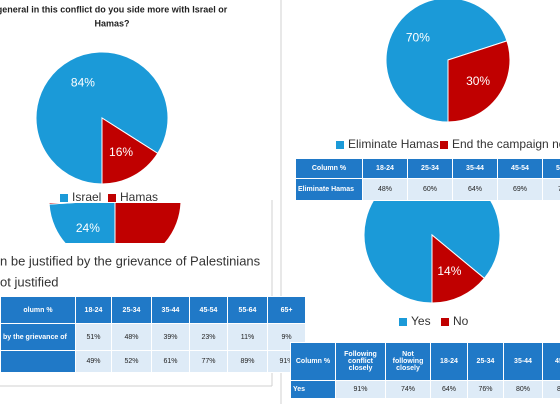  I want to click on table-cell: 80%, so click(523, 389).